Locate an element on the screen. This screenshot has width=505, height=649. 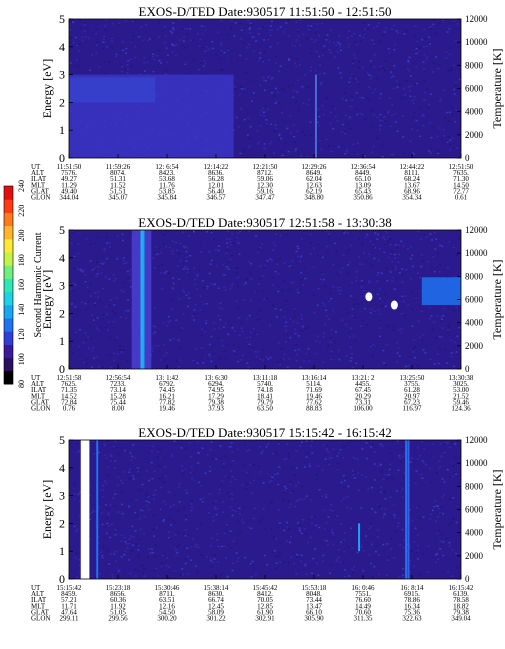
ephemeris-cell: 7635. is located at coordinates (461, 173).